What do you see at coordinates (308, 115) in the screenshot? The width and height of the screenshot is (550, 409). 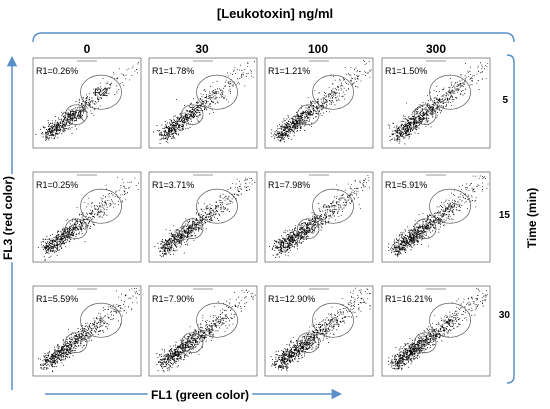 I see `gate-r1-label: R1` at bounding box center [308, 115].